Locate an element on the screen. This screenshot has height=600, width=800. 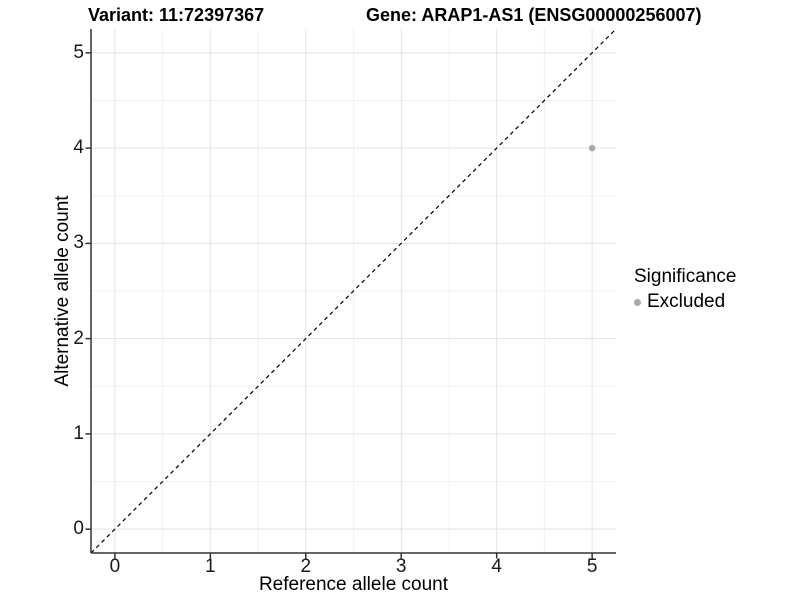
y-tick-label: 4 is located at coordinates (78, 148).